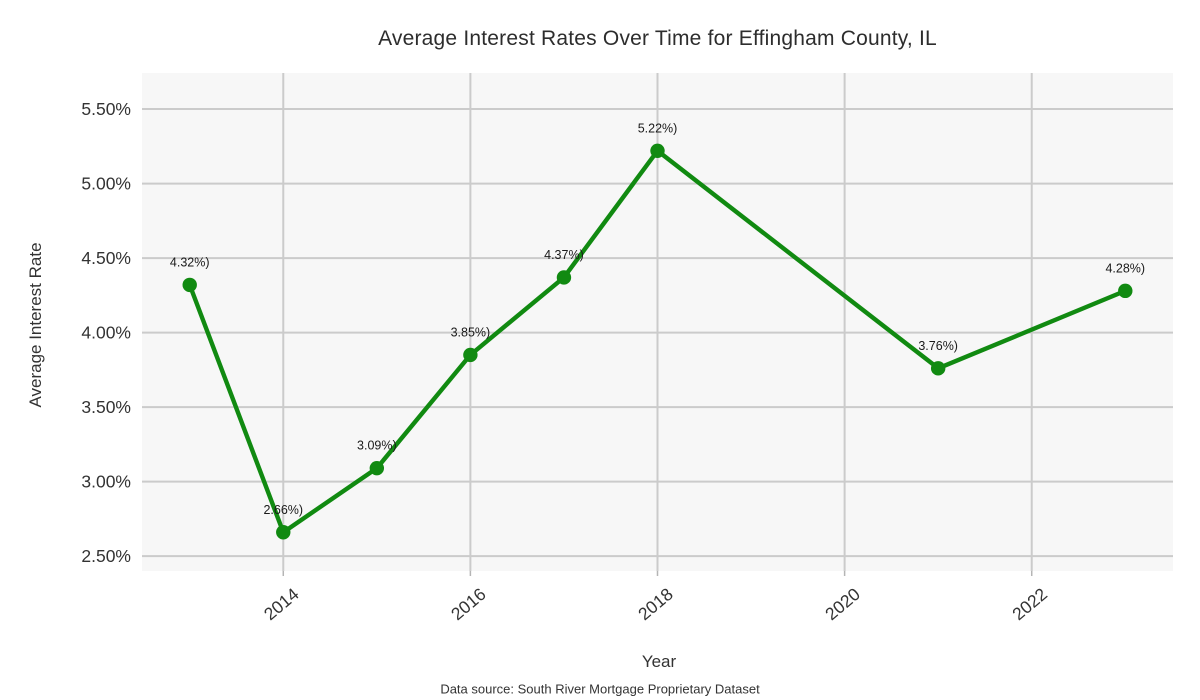 The width and height of the screenshot is (1200, 700). Describe the element at coordinates (106, 109) in the screenshot. I see `y-tick-label: 5.50%` at that location.